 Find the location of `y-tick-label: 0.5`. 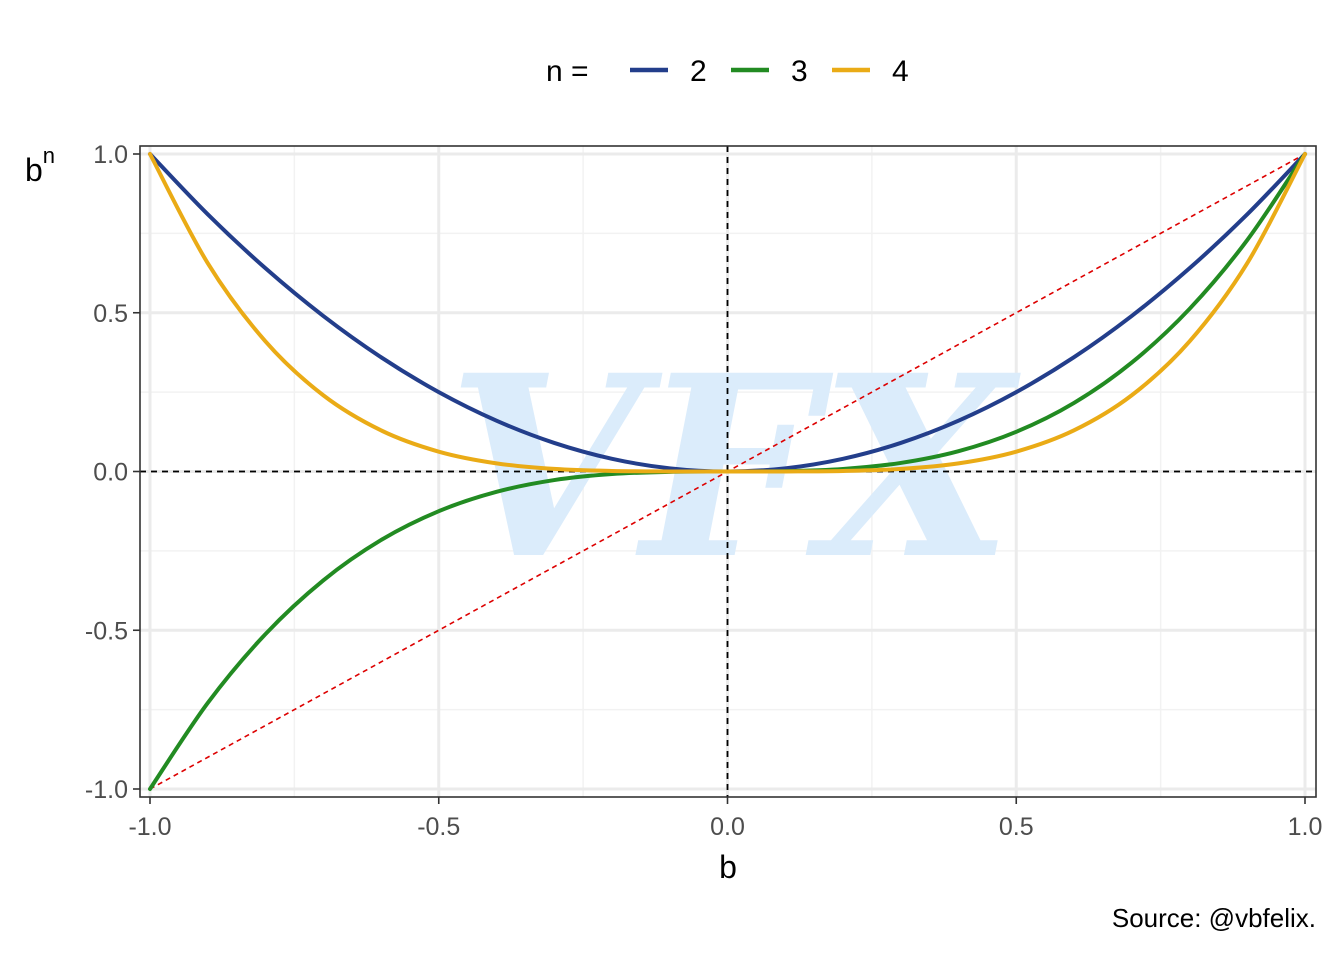

y-tick-label: 0.5 is located at coordinates (110, 314).